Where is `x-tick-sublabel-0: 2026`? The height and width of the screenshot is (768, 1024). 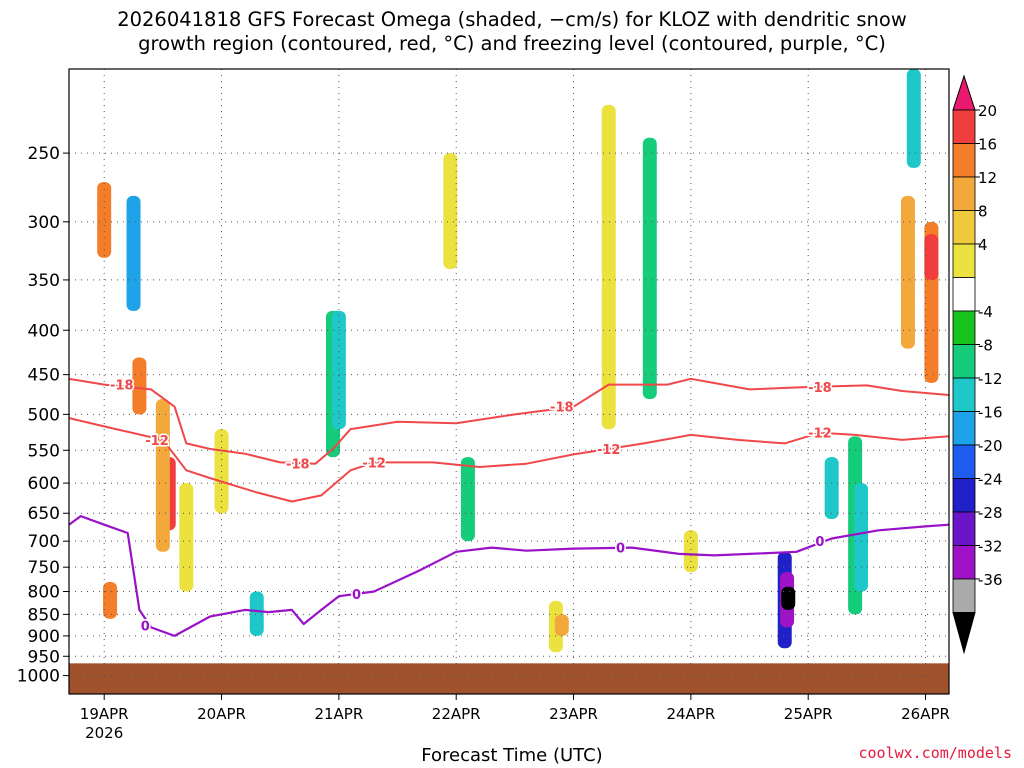
x-tick-sublabel-0: 2026 is located at coordinates (104, 733).